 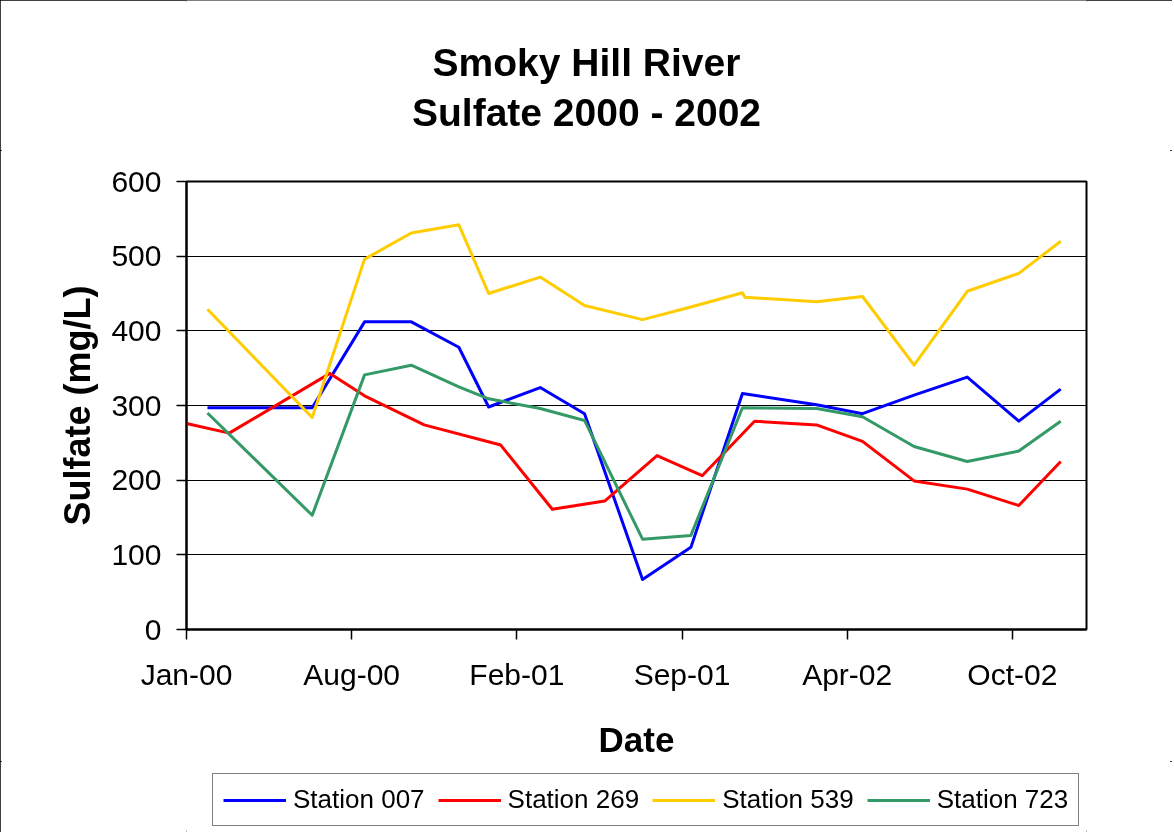 What do you see at coordinates (136, 554) in the screenshot?
I see `y-tick-label: 100` at bounding box center [136, 554].